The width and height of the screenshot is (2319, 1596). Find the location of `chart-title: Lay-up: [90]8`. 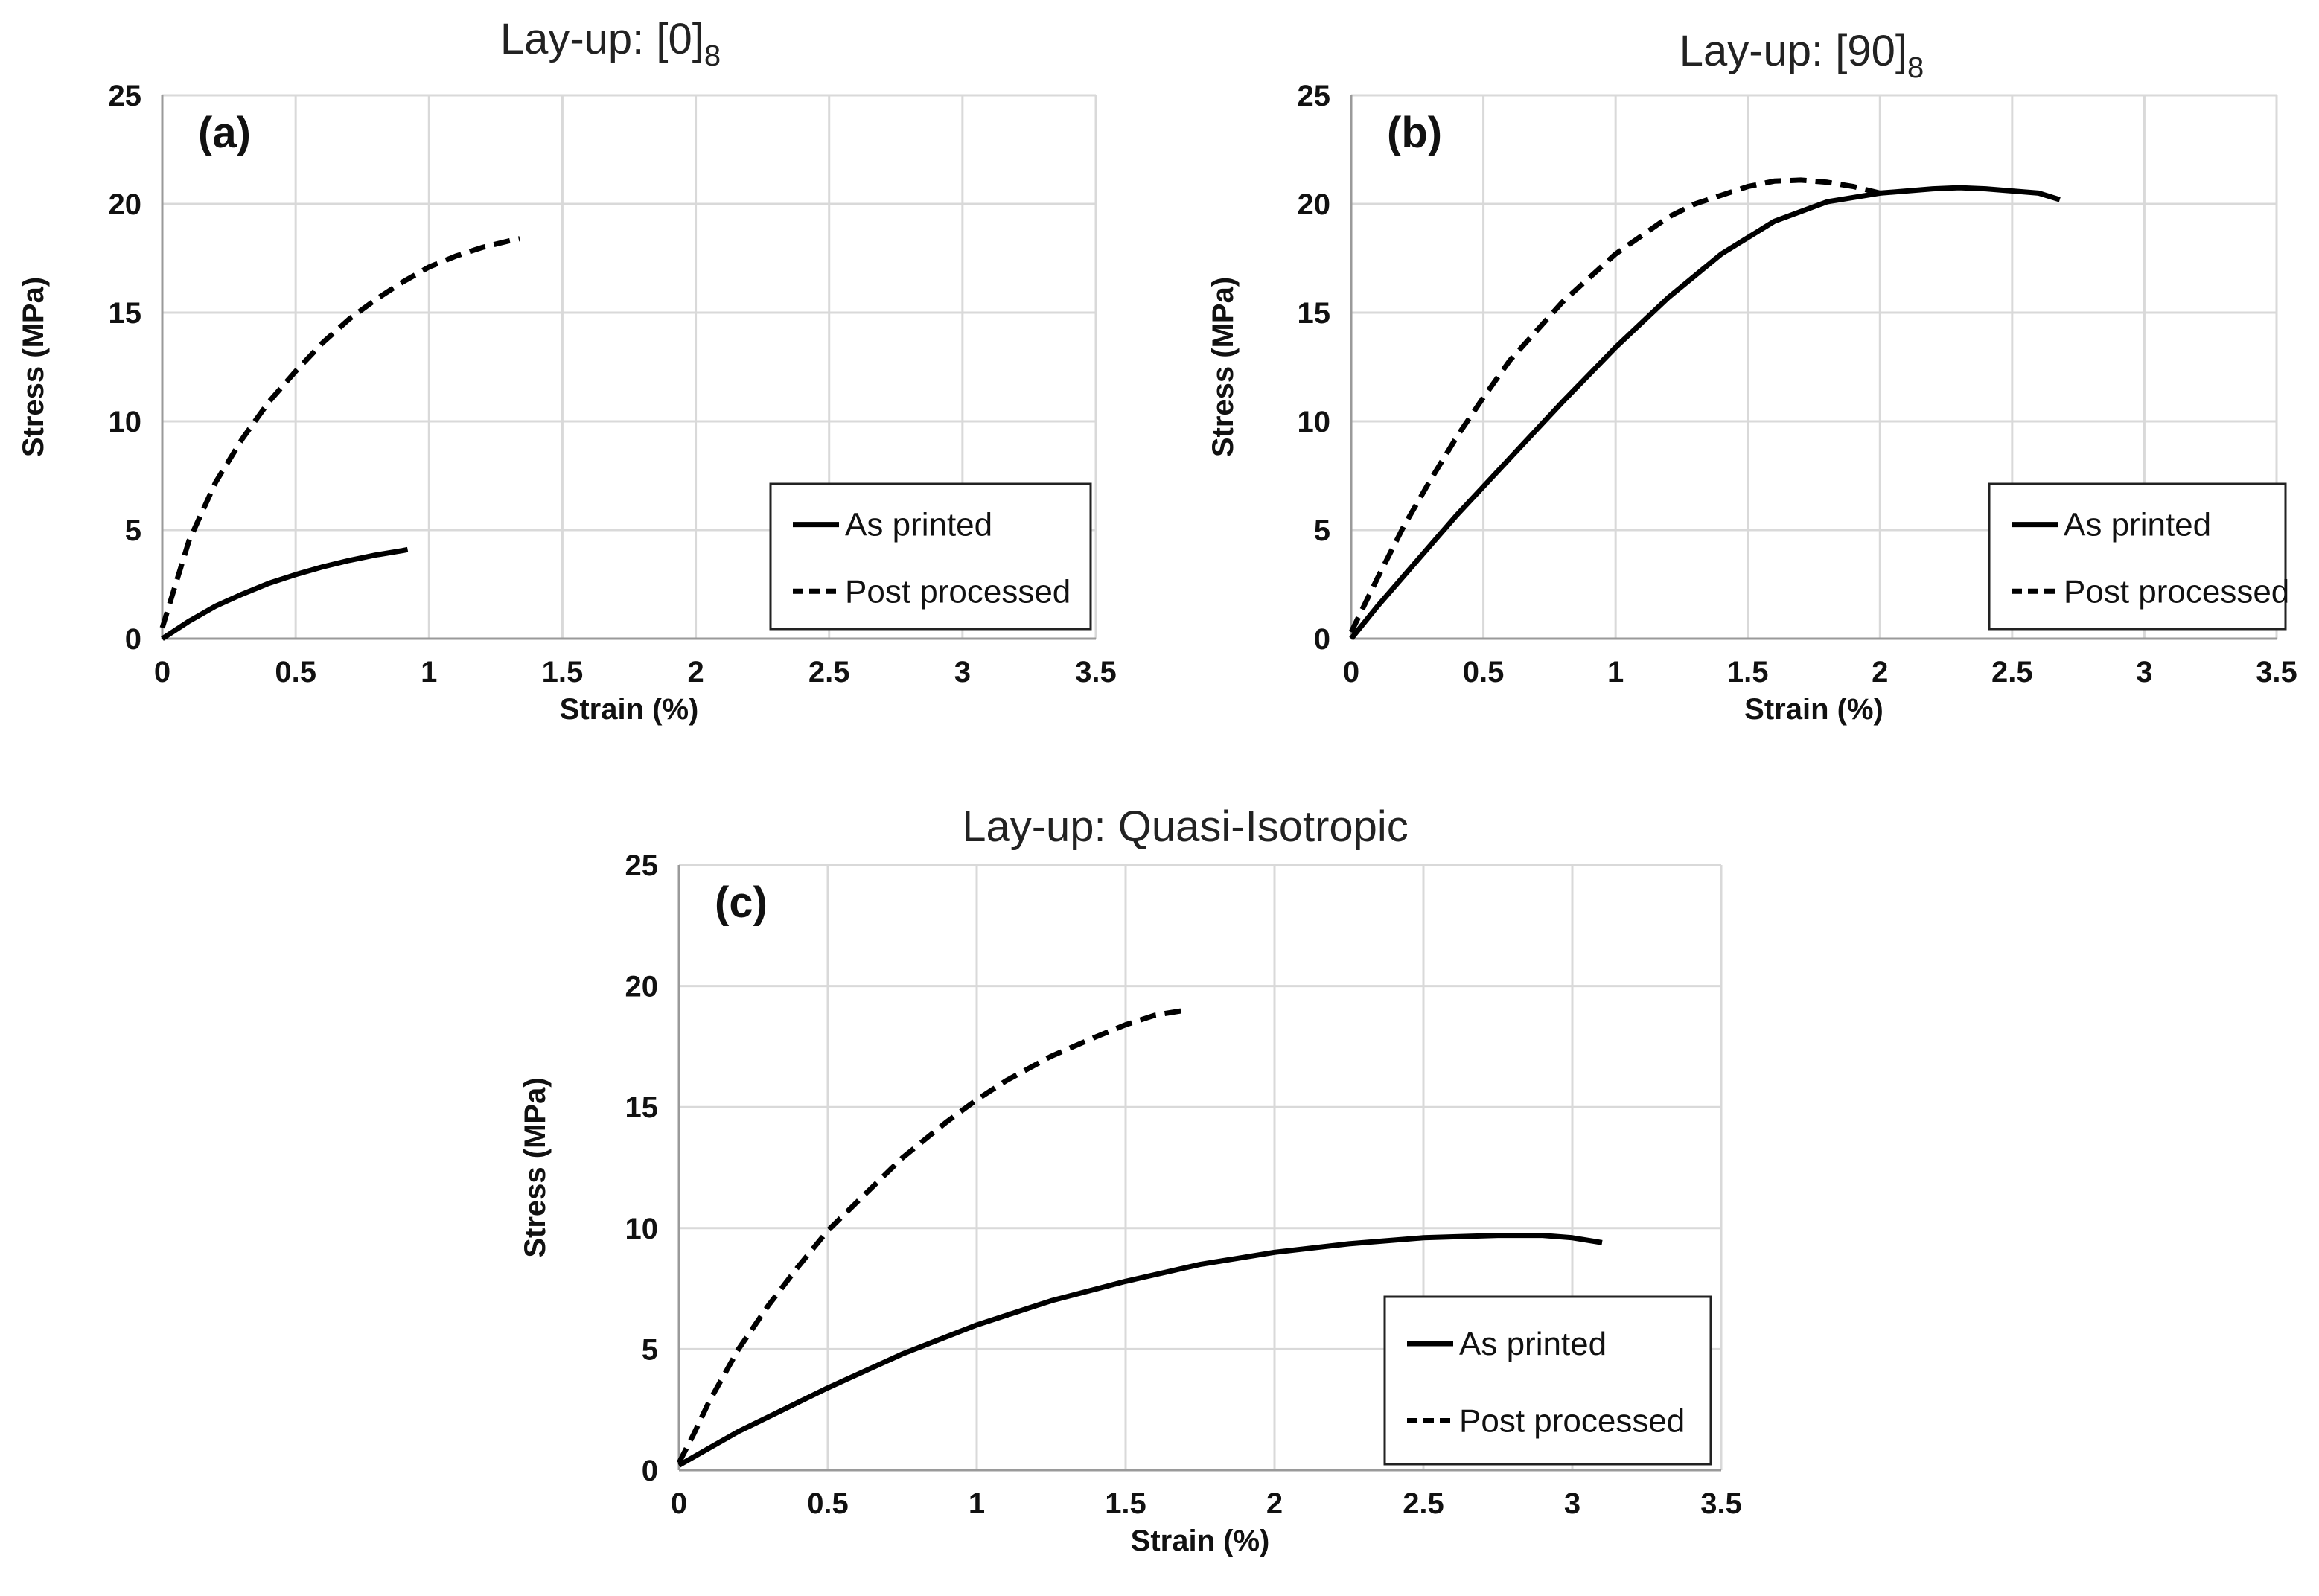

chart-title: Lay-up: [90]8 is located at coordinates (1802, 55).